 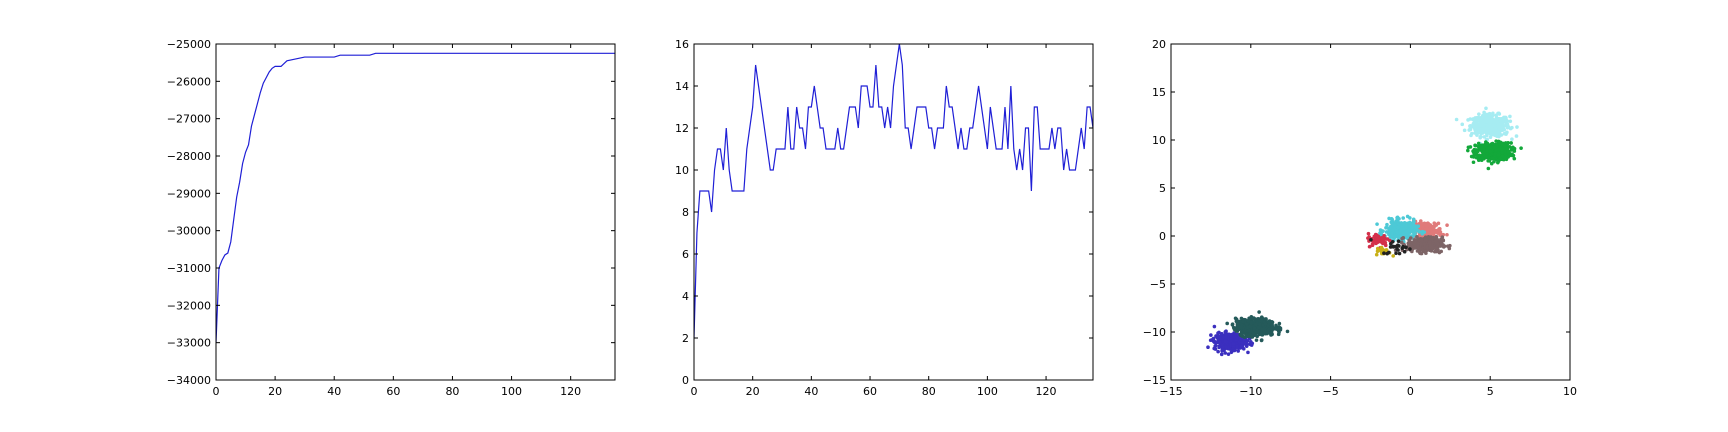 What do you see at coordinates (189, 44) in the screenshot?
I see `y-tick-label: −25000` at bounding box center [189, 44].